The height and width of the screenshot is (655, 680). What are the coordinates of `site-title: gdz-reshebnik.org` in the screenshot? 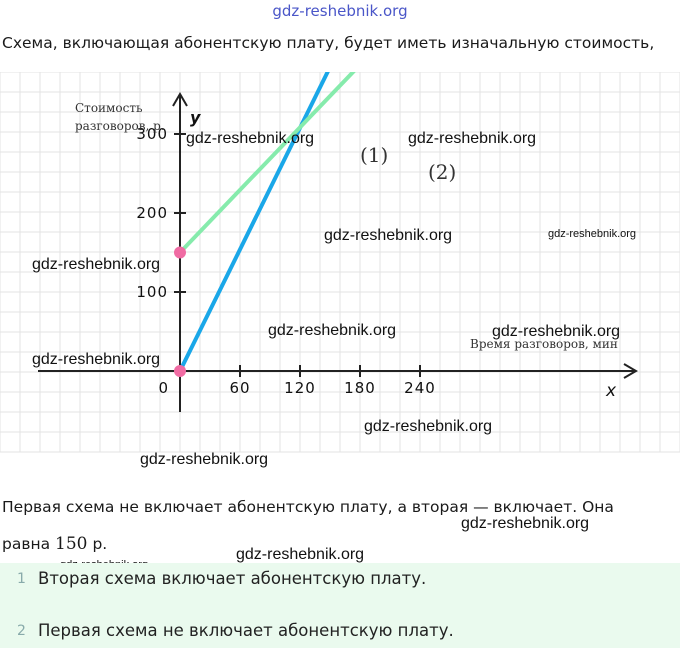 It's located at (340, 11).